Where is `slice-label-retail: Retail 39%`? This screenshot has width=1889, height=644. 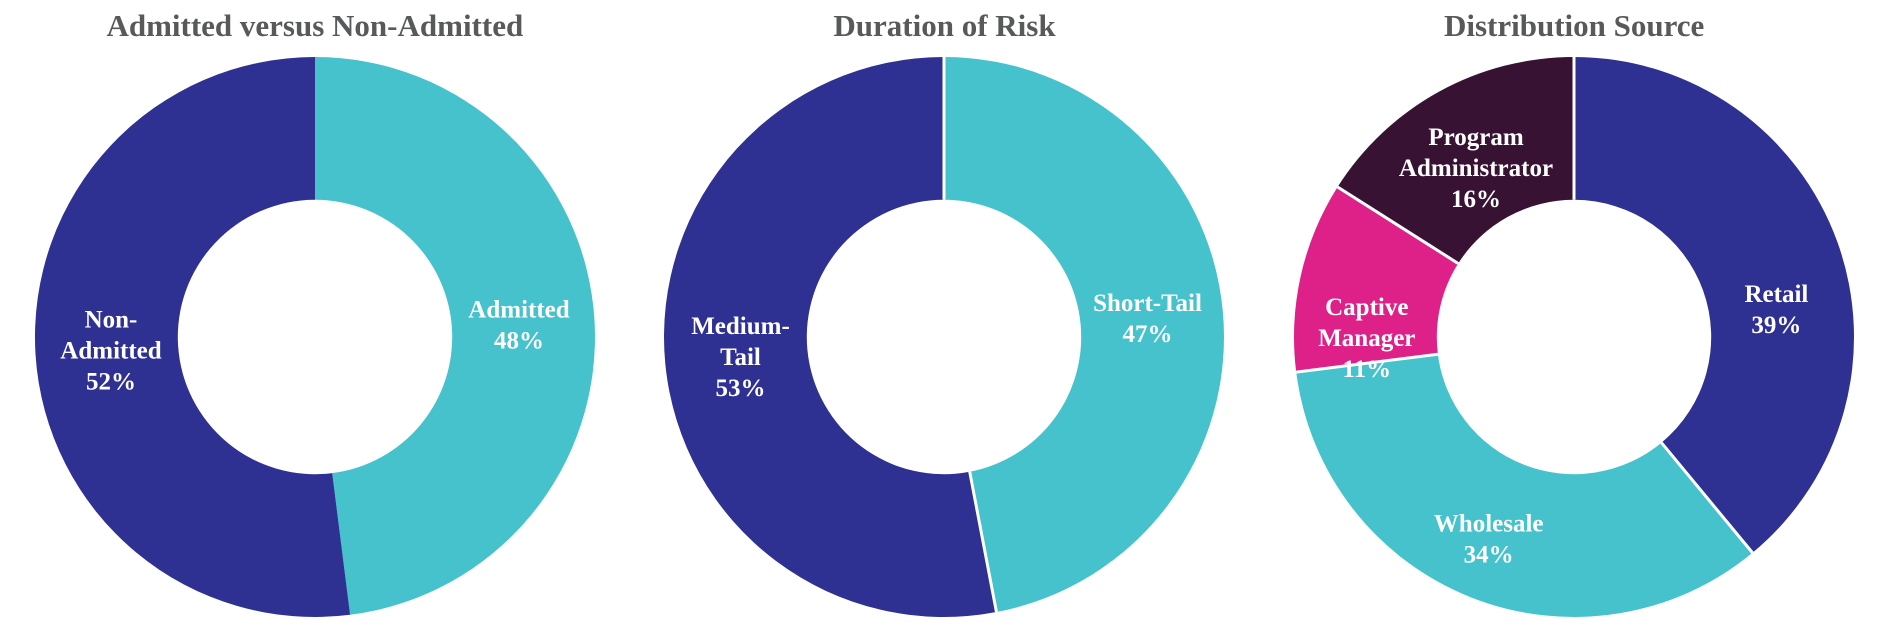 slice-label-retail: Retail 39% is located at coordinates (1777, 310).